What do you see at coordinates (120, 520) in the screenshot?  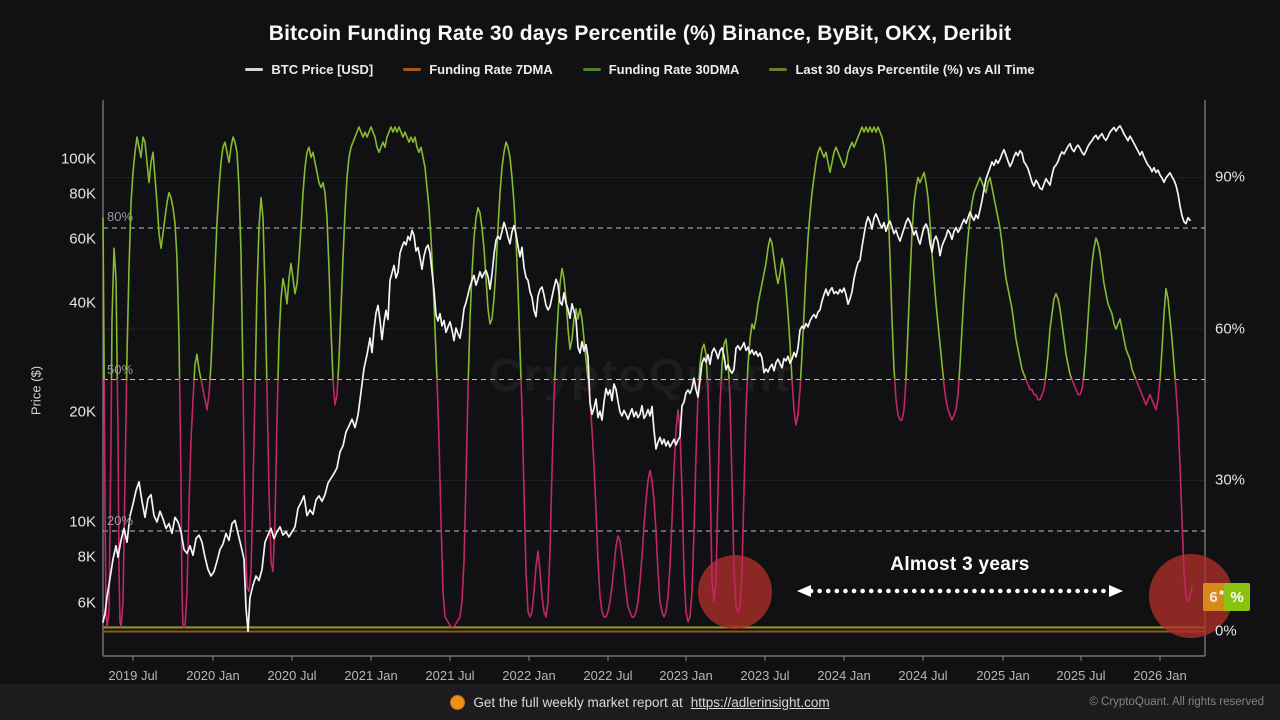 I see `threshold-label: 20%` at bounding box center [120, 520].